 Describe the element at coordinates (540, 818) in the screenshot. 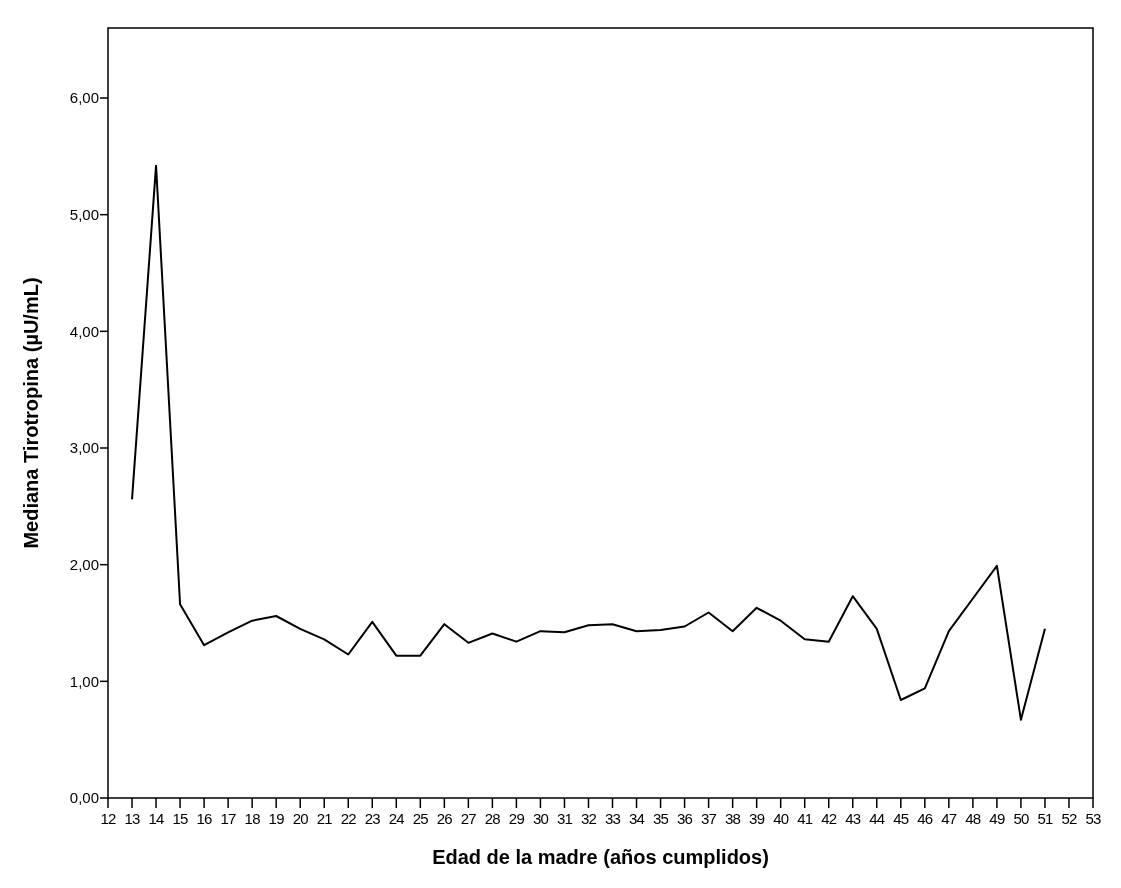

I see `x-tick-label: 30` at that location.